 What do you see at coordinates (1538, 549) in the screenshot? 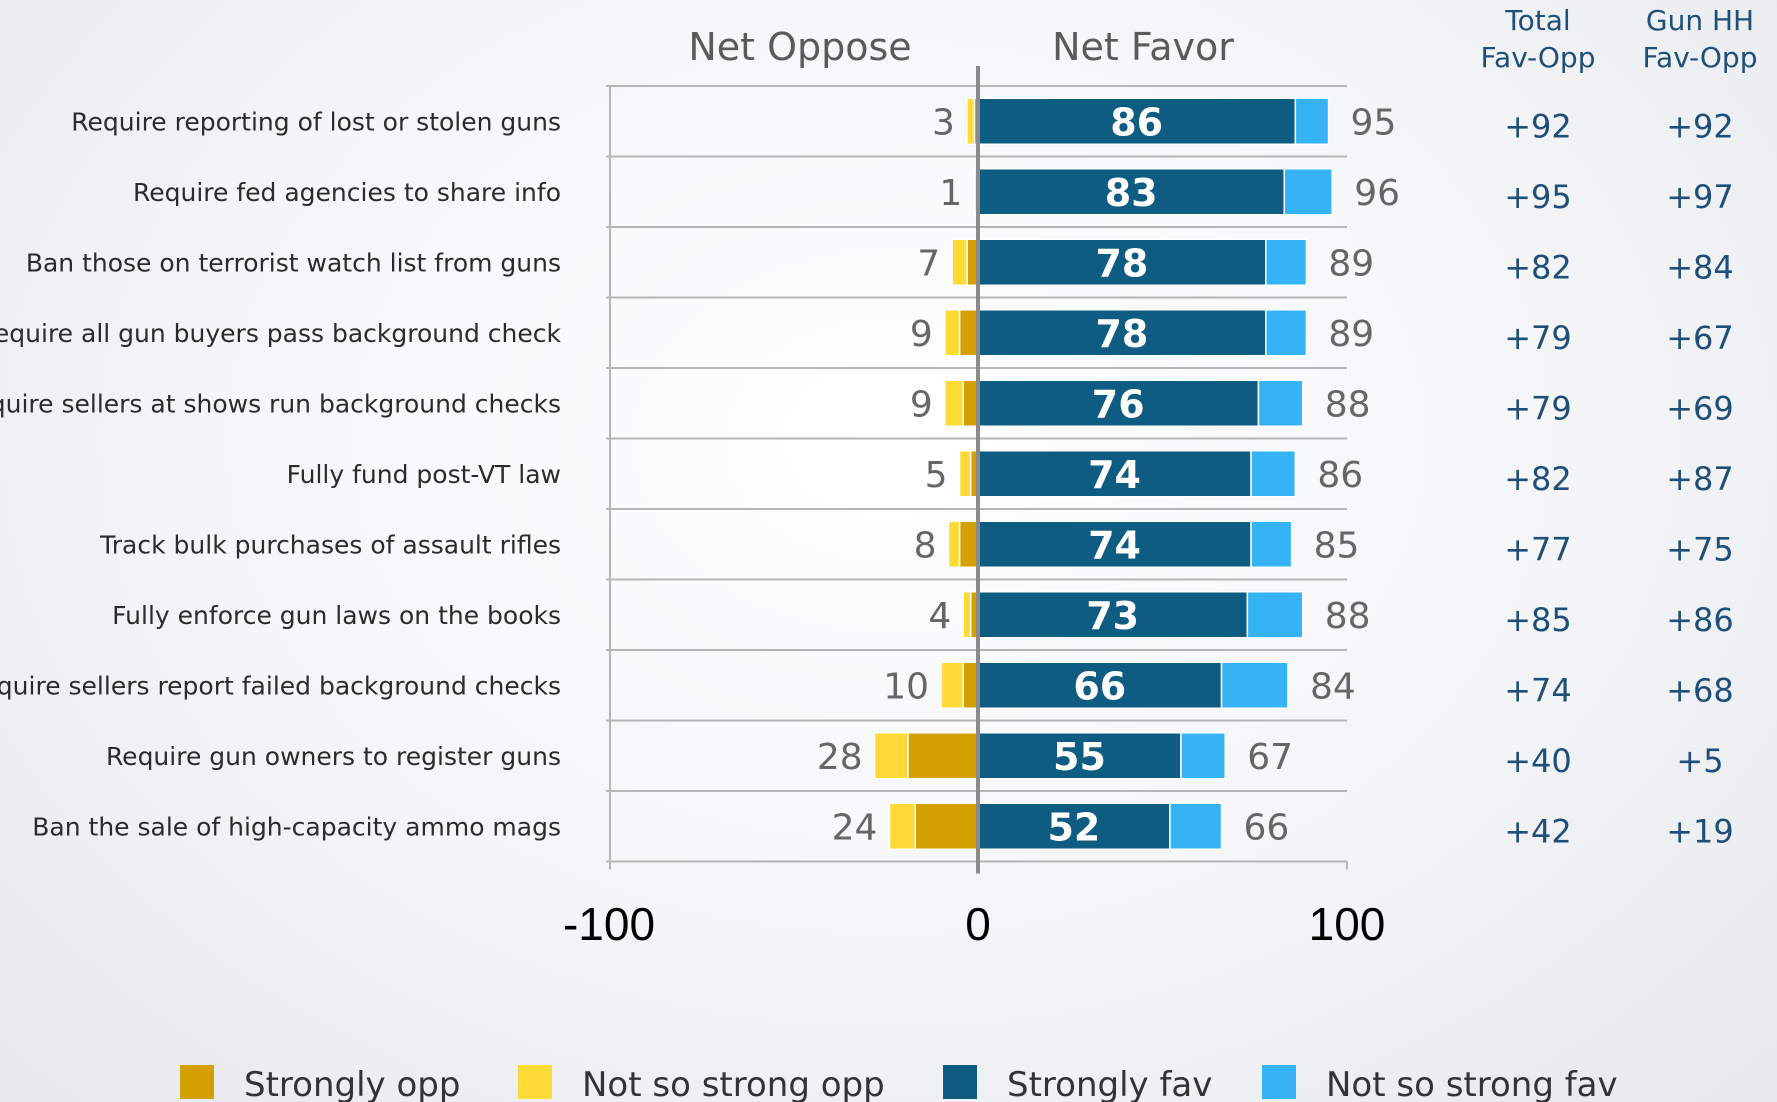
I see `total-fav-opp-value: +77` at bounding box center [1538, 549].